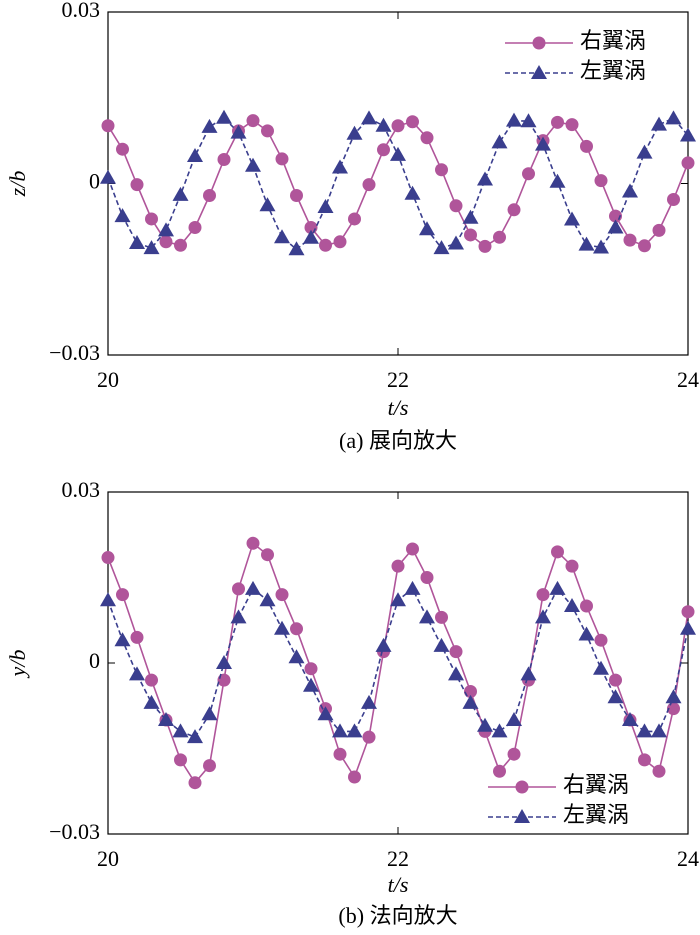  I want to click on y-axis-label: y/b, so click(17, 664).